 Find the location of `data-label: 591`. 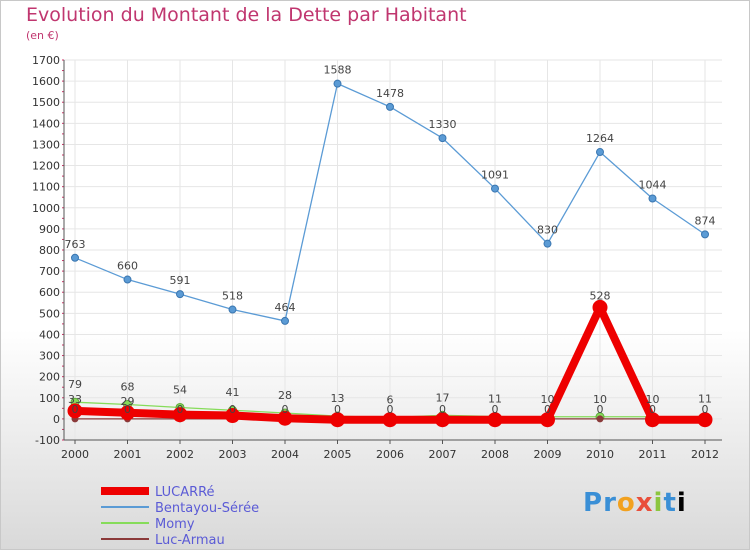

data-label: 591 is located at coordinates (180, 280).